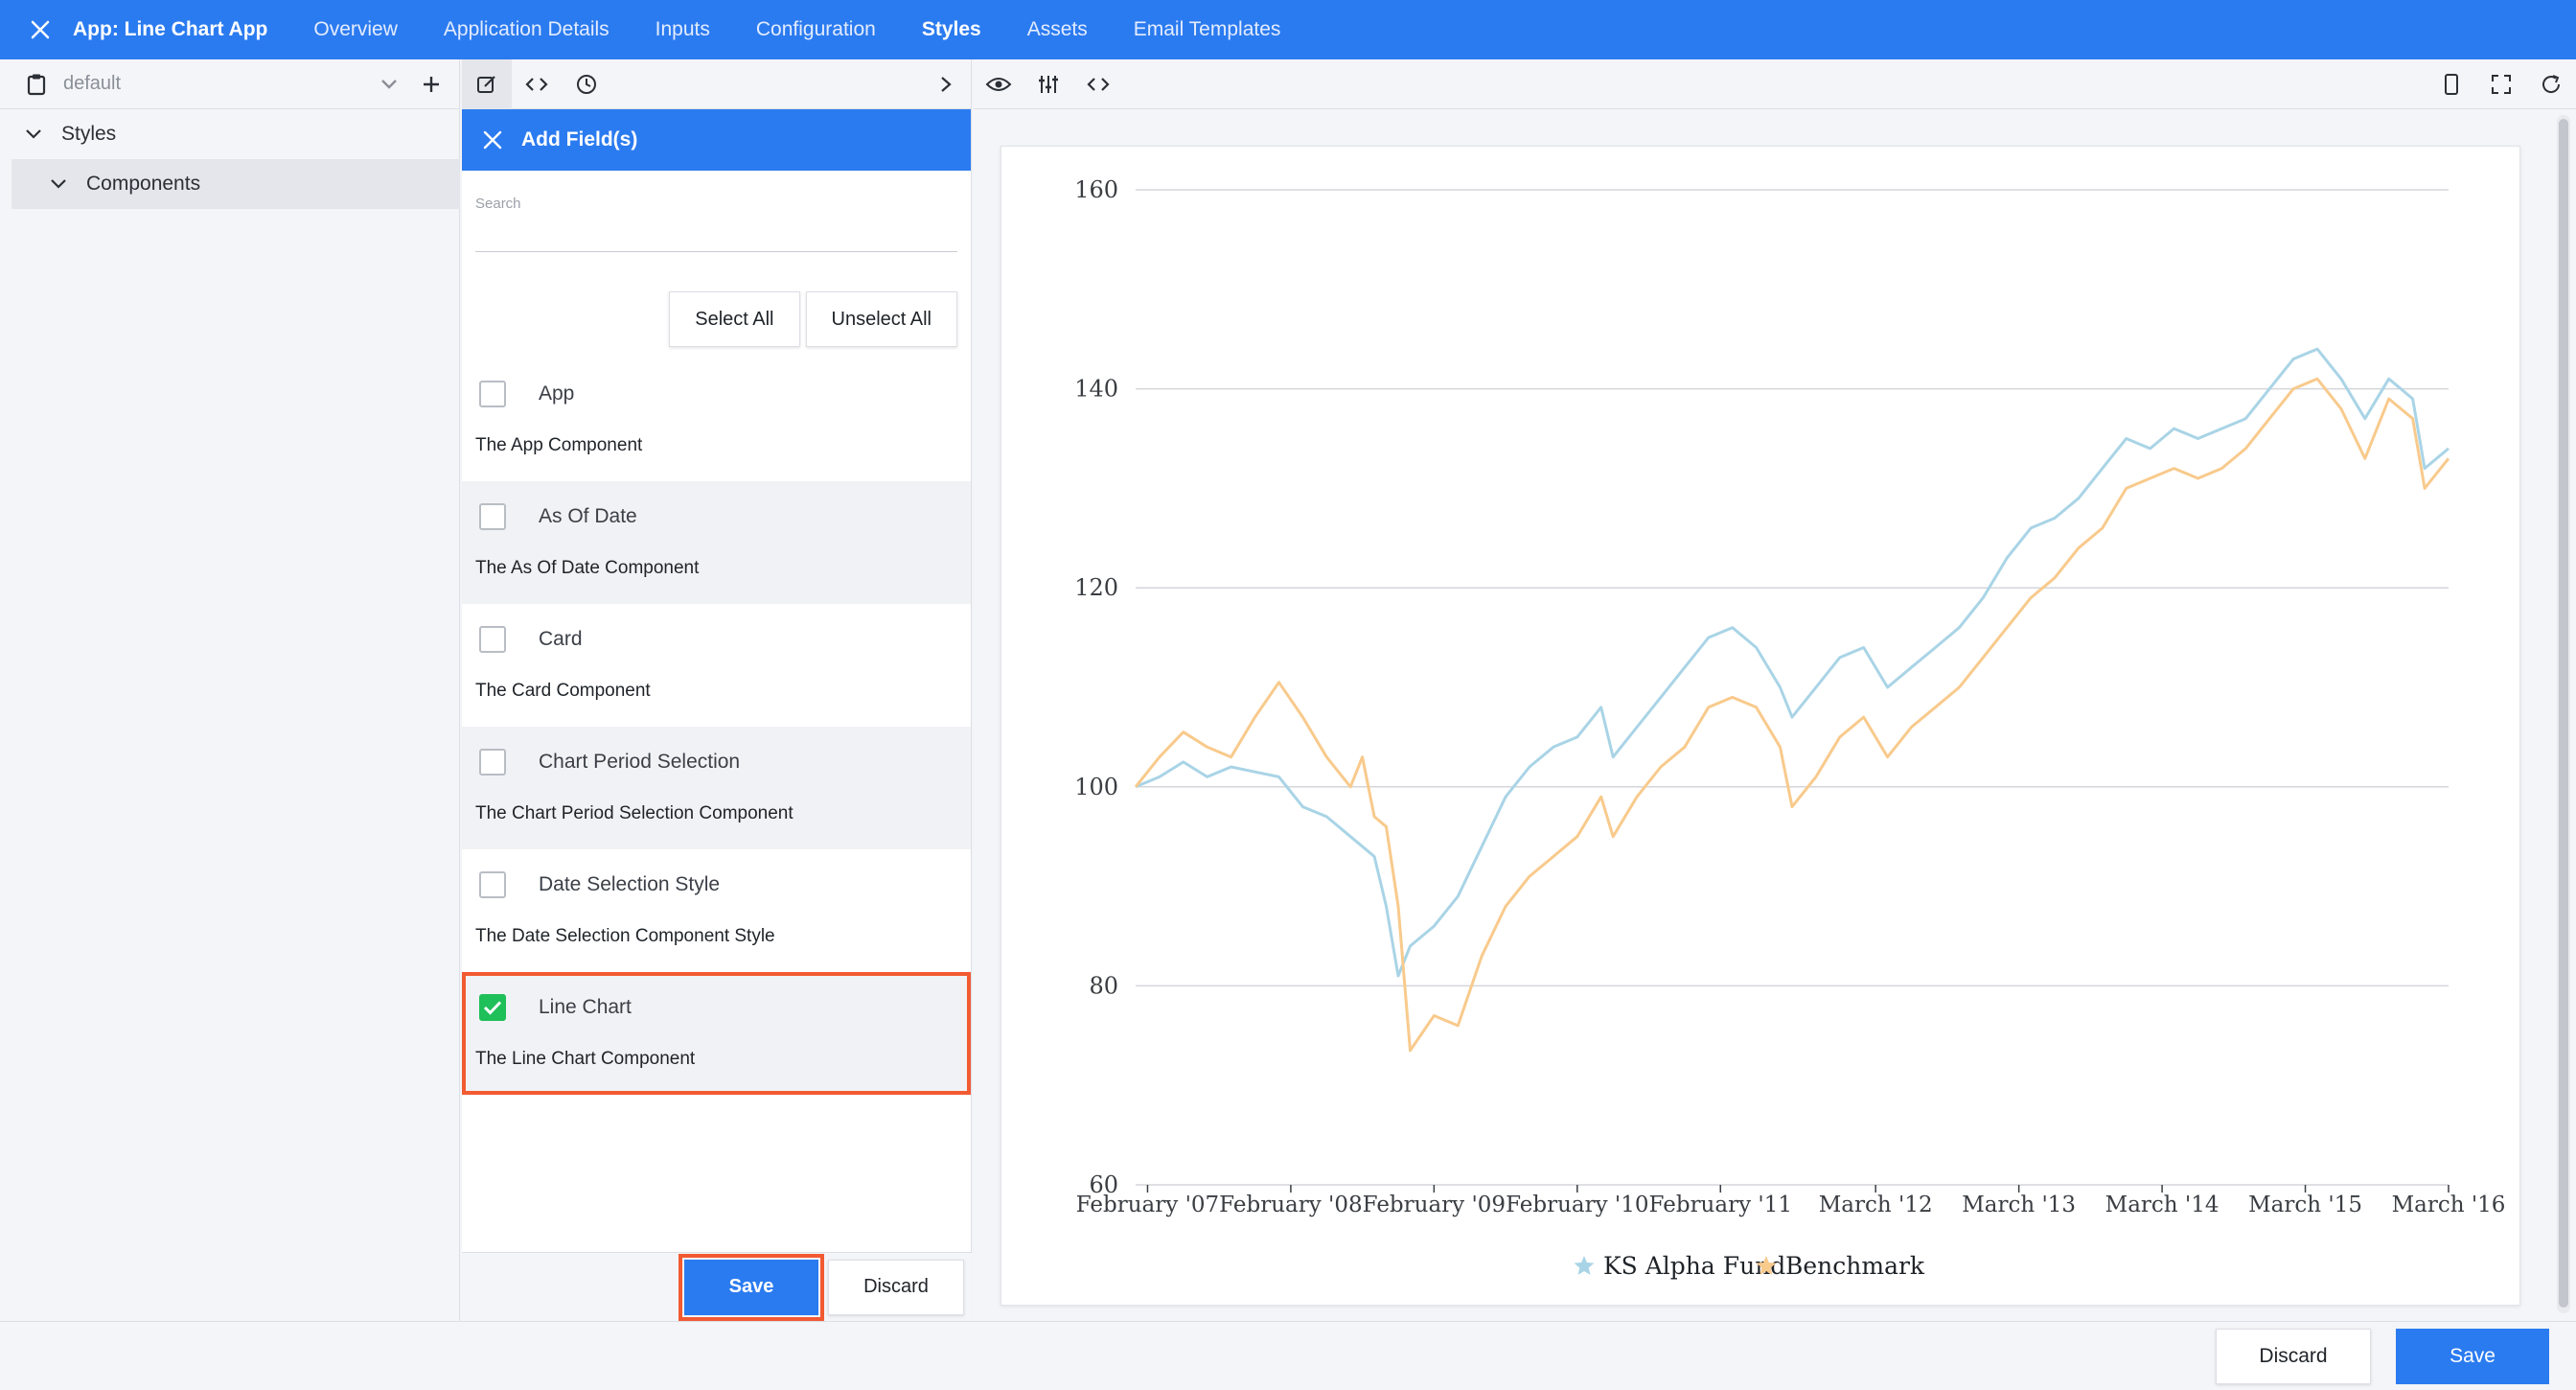 Image resolution: width=2576 pixels, height=1390 pixels. I want to click on checkbox-checked, so click(492, 1007).